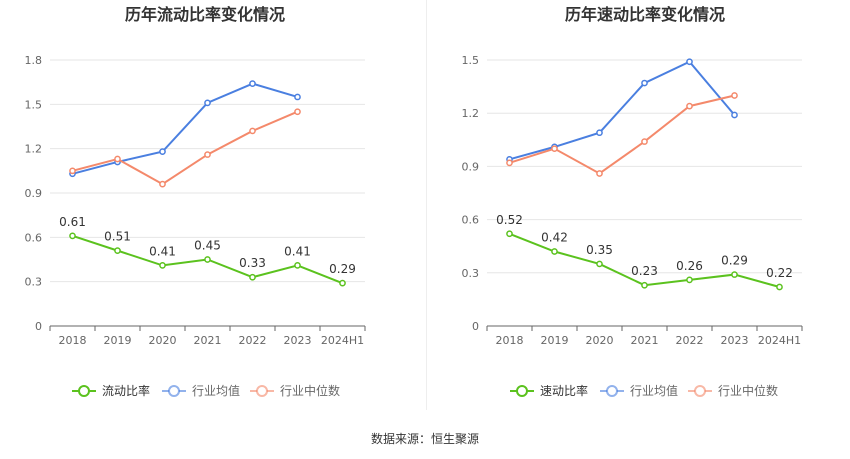 This screenshot has width=850, height=459. What do you see at coordinates (298, 340) in the screenshot?
I see `x-tick-label: 2023` at bounding box center [298, 340].